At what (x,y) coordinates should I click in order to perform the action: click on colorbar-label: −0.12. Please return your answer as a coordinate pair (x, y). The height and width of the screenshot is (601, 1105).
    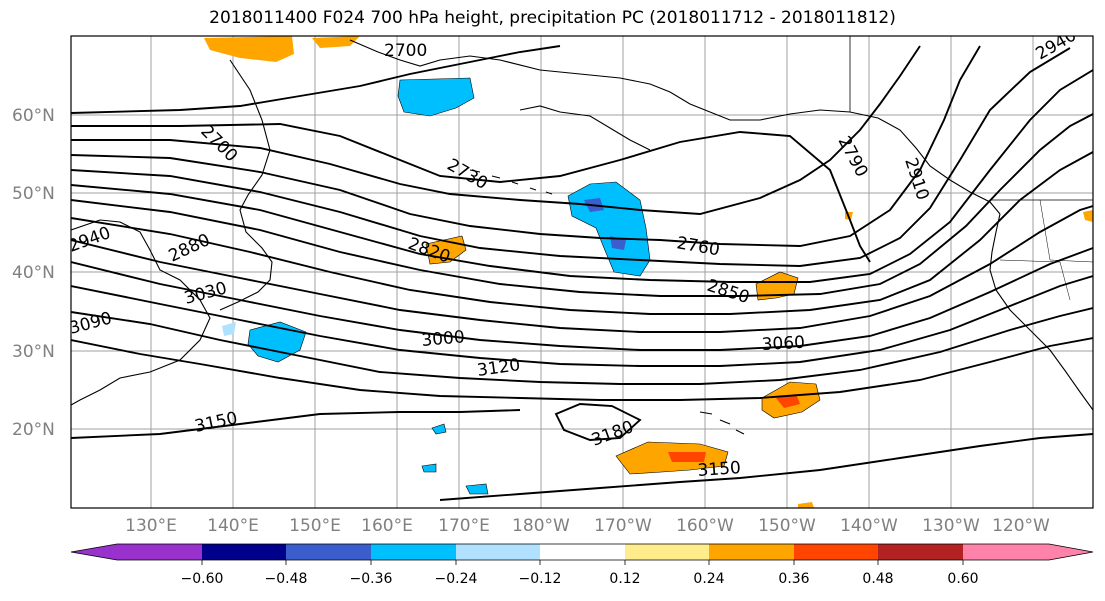
    Looking at the image, I should click on (540, 579).